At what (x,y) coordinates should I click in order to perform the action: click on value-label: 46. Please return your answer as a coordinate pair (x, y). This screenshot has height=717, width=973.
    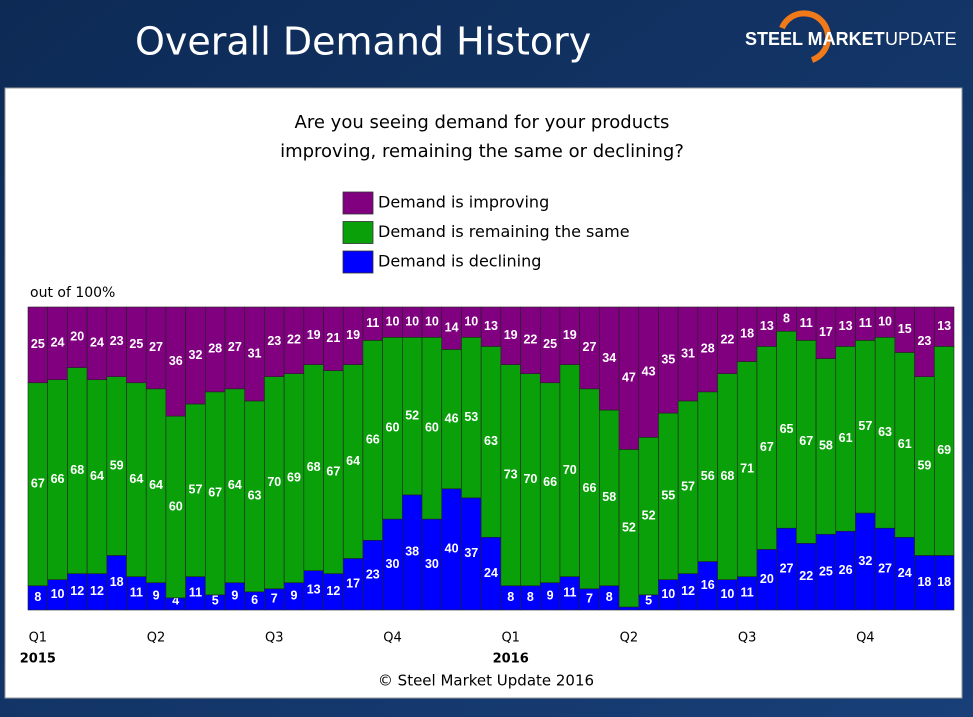
    Looking at the image, I should click on (452, 418).